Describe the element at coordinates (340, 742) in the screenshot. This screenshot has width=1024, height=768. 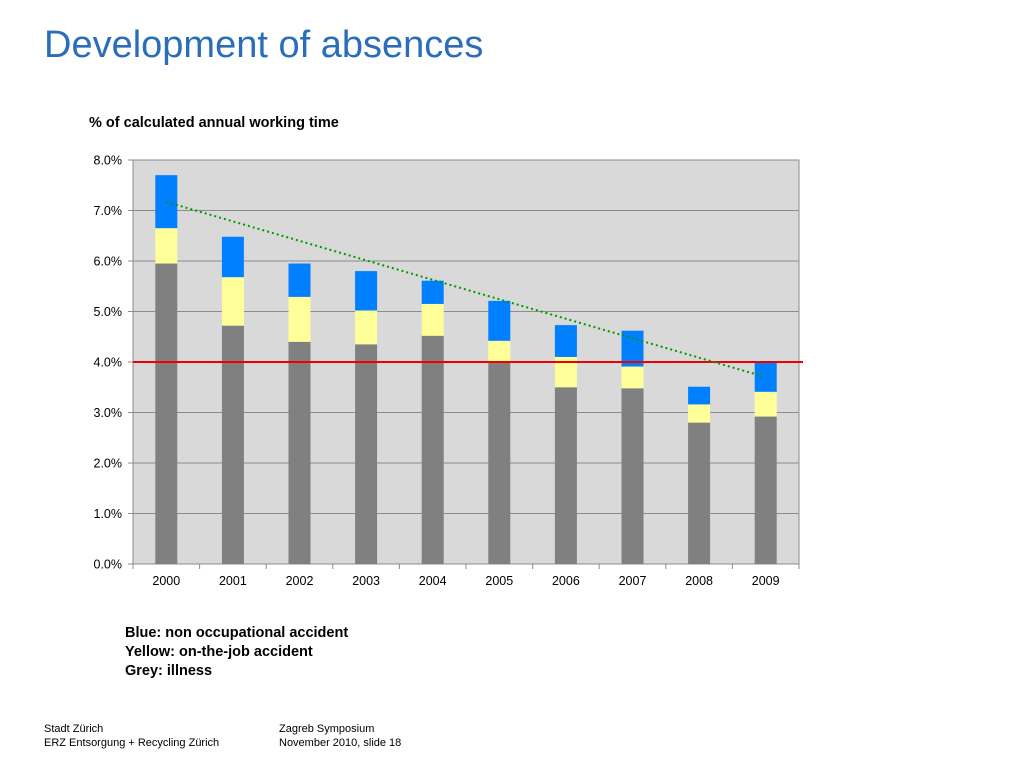
I see `footer-date-slide: November 2010, slide 18` at that location.